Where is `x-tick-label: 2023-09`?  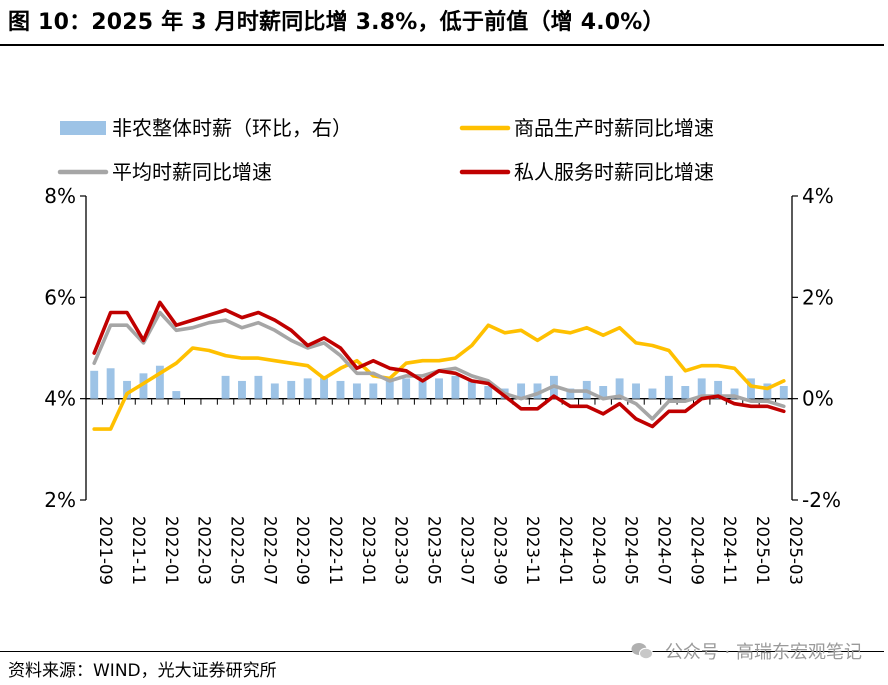 x-tick-label: 2023-09 is located at coordinates (499, 550).